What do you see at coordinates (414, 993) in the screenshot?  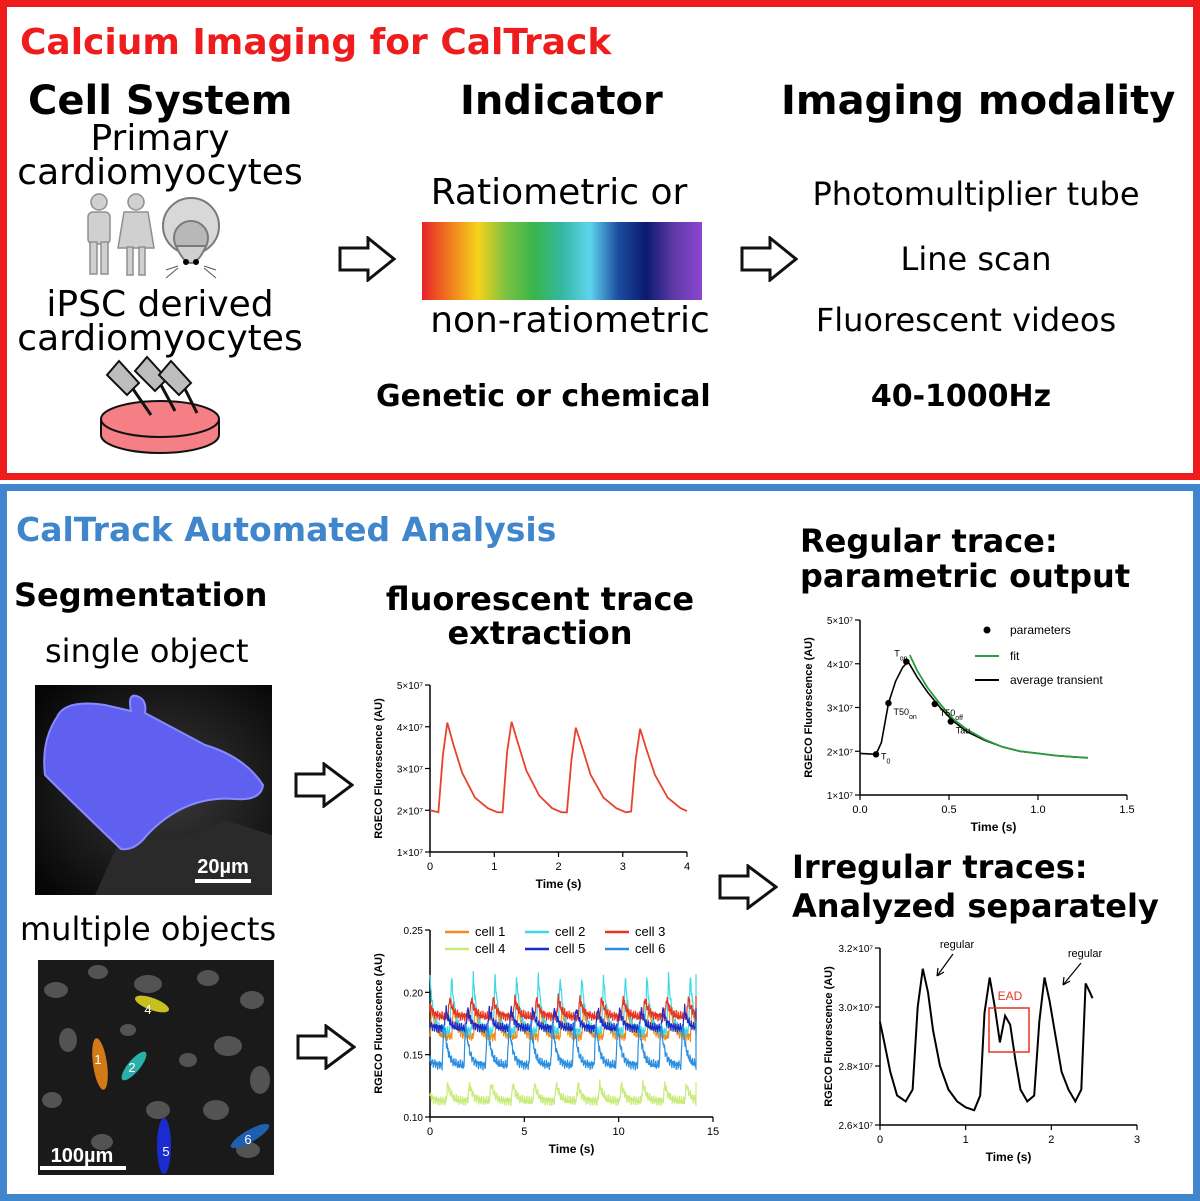 I see `y-tick-label: 0.20` at bounding box center [414, 993].